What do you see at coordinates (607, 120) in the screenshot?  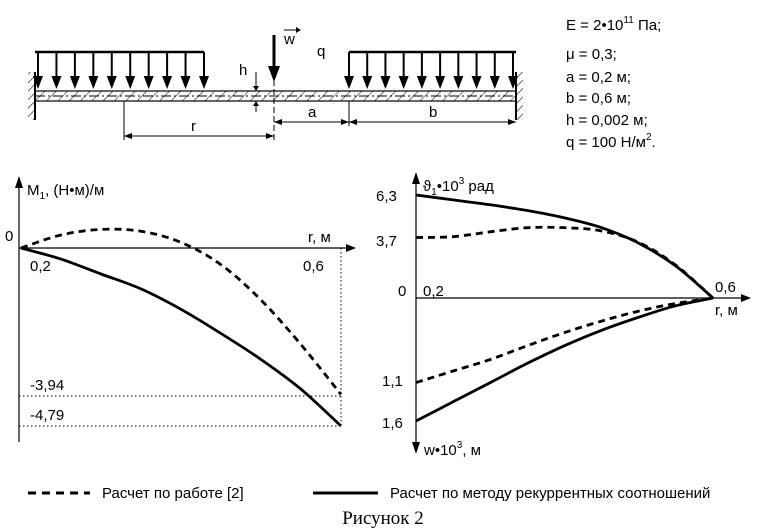 I see `param-h: h = 0,002 м;` at bounding box center [607, 120].